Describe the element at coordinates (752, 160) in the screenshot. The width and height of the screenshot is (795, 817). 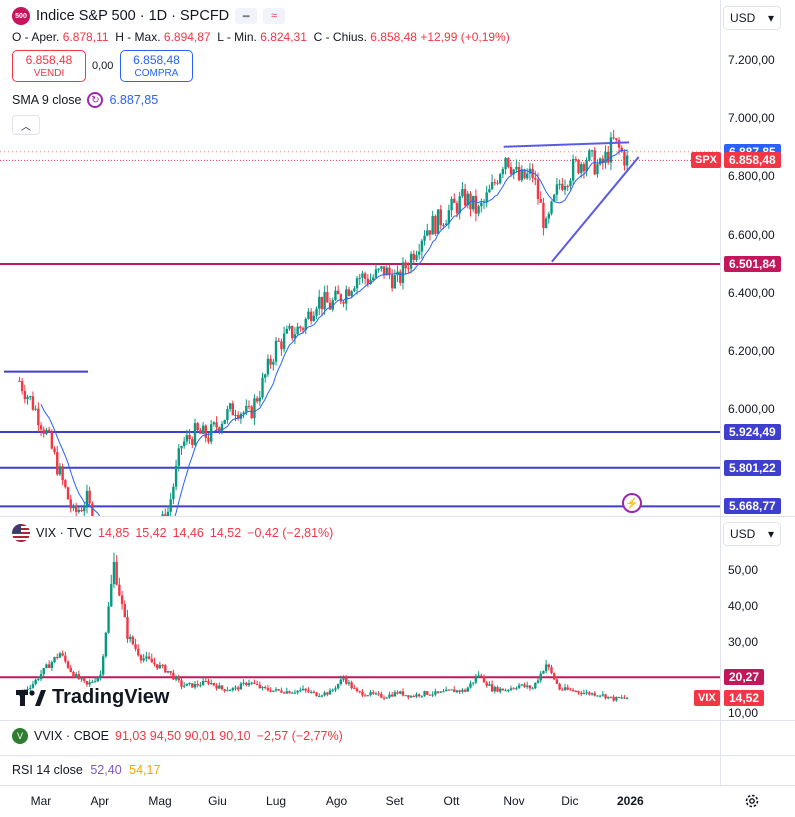
I see `last-price-tag: 6.858,48` at that location.